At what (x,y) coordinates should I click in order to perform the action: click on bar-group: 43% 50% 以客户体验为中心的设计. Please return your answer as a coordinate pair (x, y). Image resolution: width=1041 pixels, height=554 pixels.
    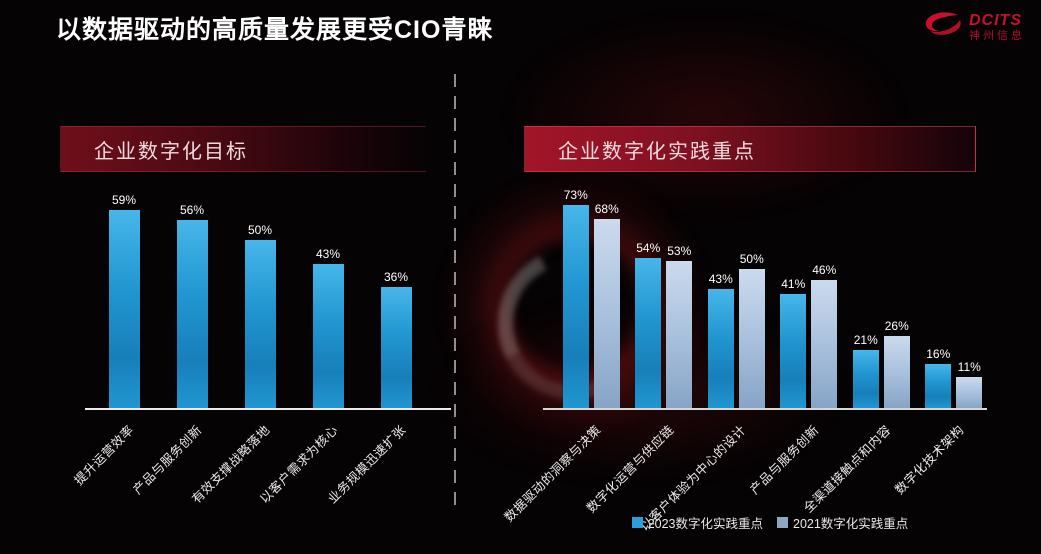
    Looking at the image, I should click on (701, 360).